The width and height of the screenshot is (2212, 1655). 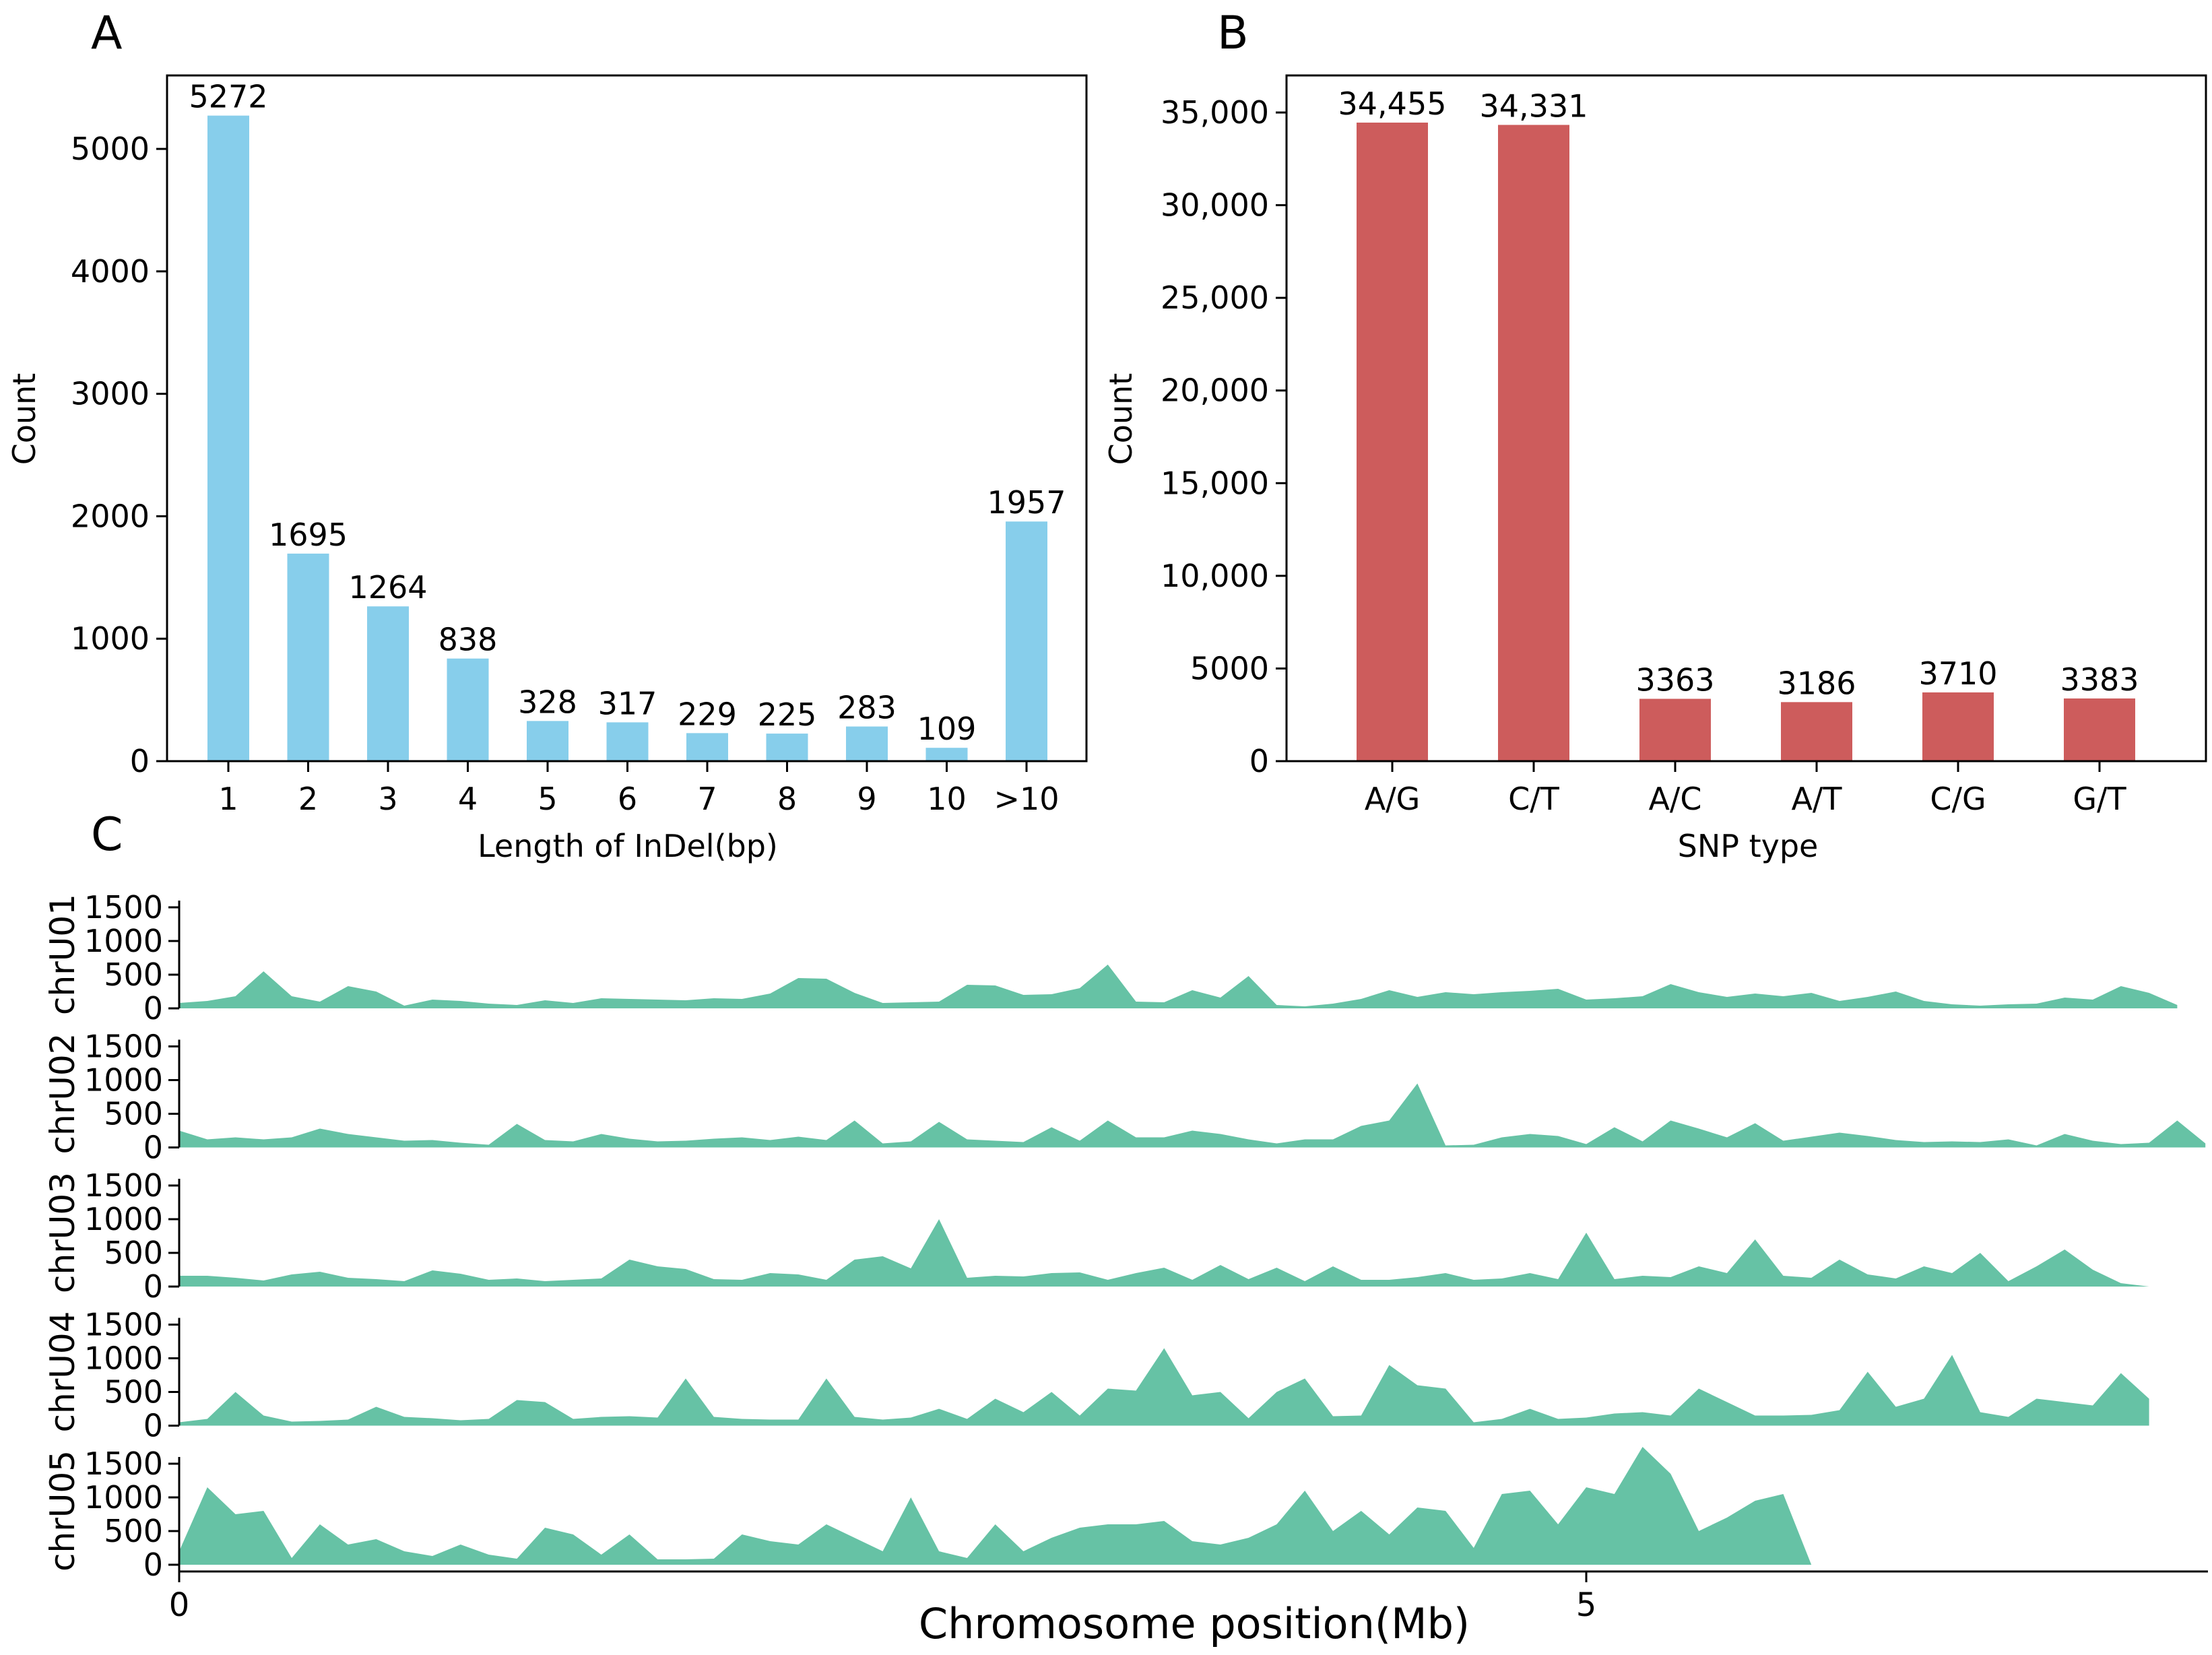 What do you see at coordinates (1215, 576) in the screenshot?
I see `y-tick-label: 10,000` at bounding box center [1215, 576].